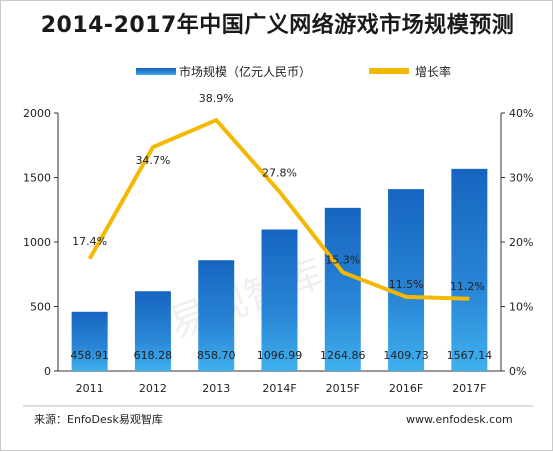  I want to click on growth-rate-label: 38.9%, so click(216, 98).